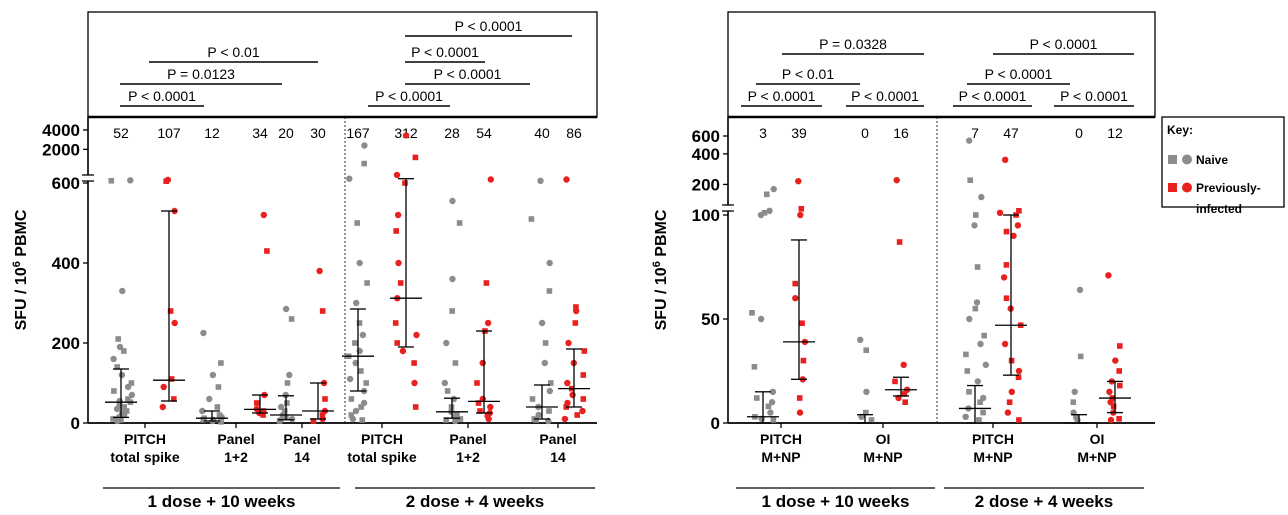 Image resolution: width=1288 pixels, height=515 pixels. I want to click on category-label-line1: Panel, so click(235, 439).